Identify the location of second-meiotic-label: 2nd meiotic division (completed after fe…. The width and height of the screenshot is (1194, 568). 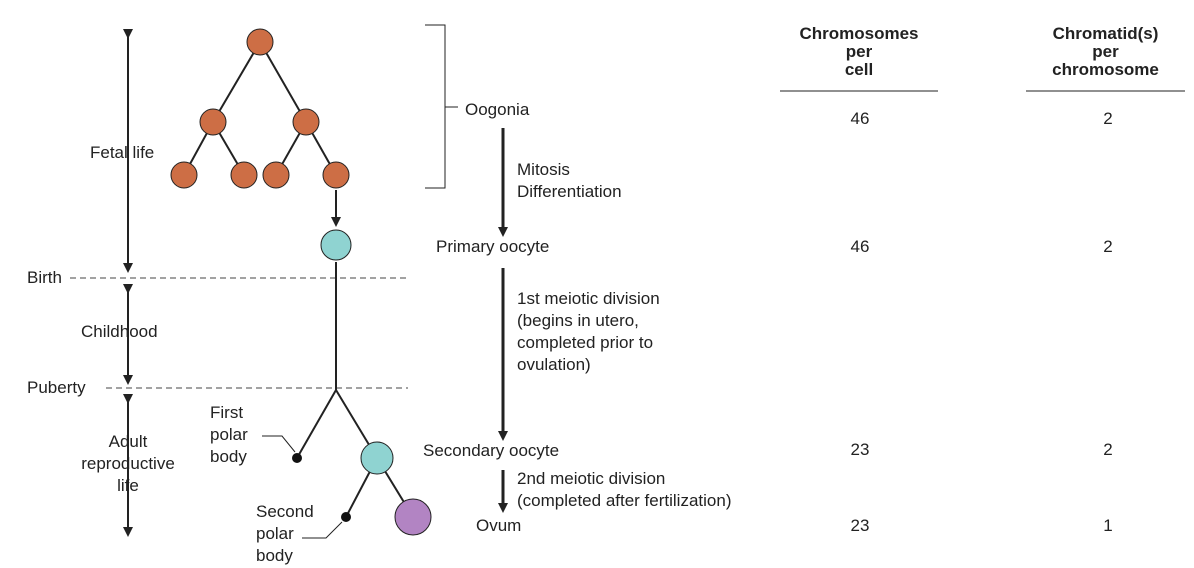
(624, 489).